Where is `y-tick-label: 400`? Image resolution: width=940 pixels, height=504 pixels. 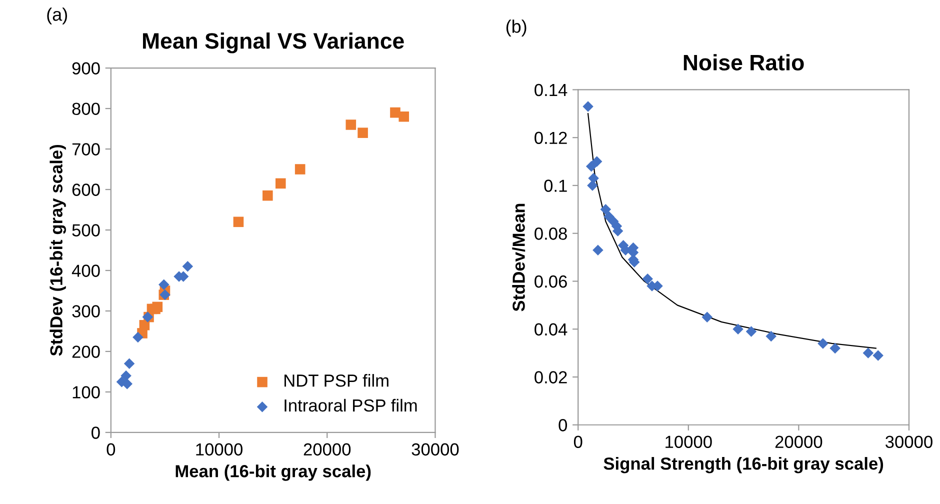
y-tick-label: 400 is located at coordinates (86, 270).